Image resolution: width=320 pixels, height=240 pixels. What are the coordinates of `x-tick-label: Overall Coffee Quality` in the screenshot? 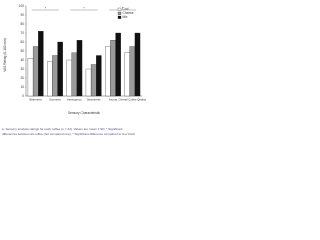 It's located at (133, 100).